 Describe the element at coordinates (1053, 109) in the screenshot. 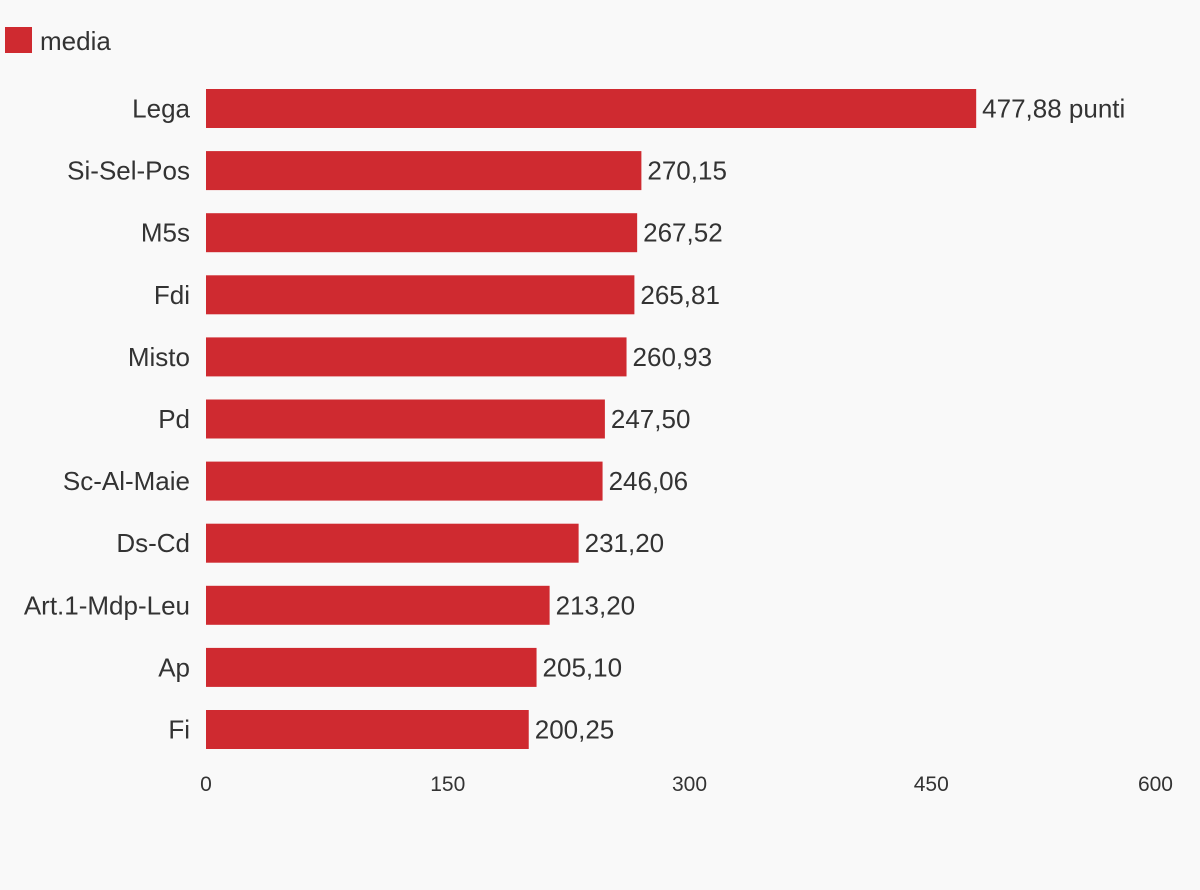

I see `value-label-lega: 477,88 punti` at that location.